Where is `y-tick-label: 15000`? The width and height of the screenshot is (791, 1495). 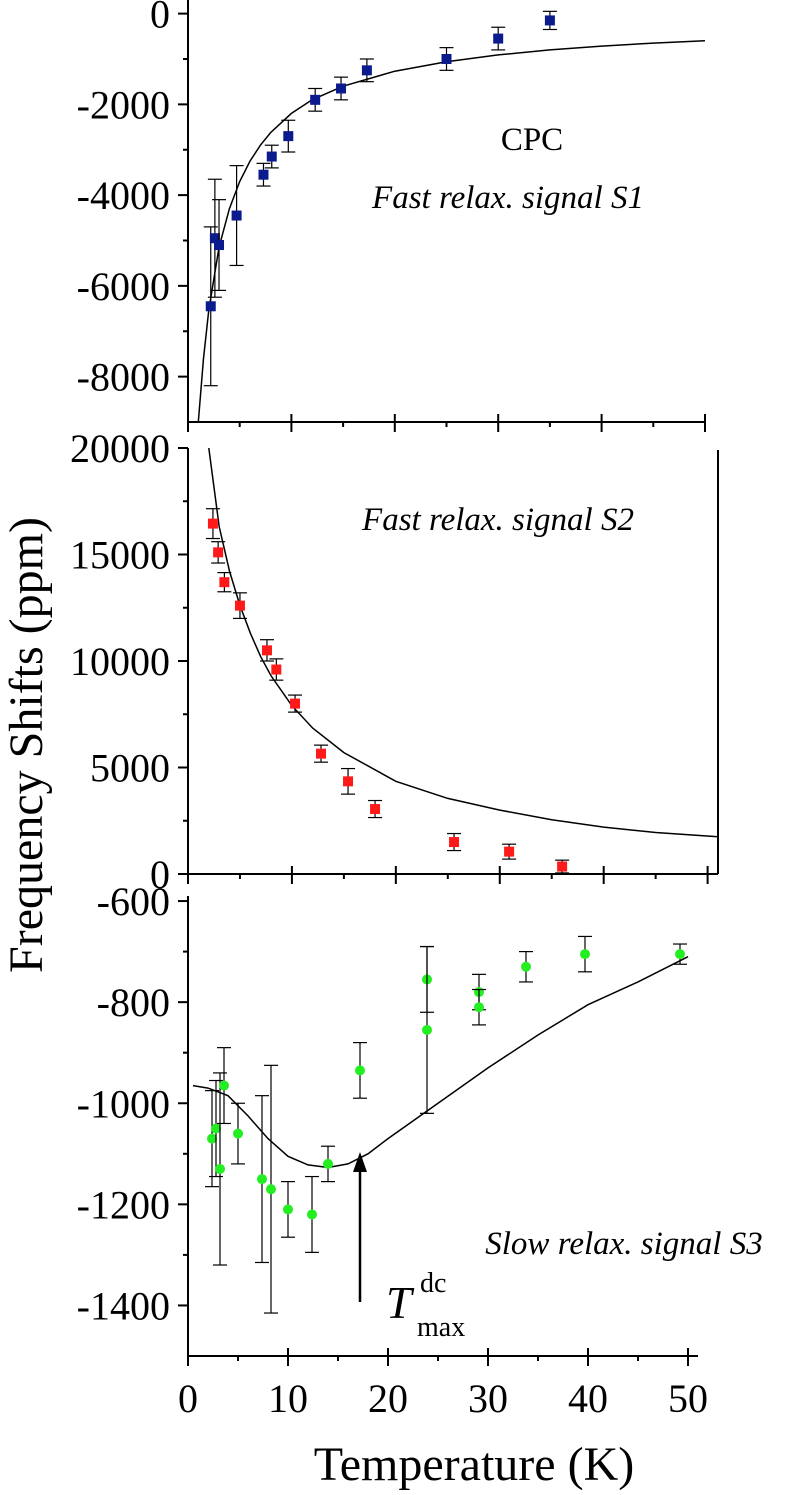
y-tick-label: 15000 is located at coordinates (120, 555).